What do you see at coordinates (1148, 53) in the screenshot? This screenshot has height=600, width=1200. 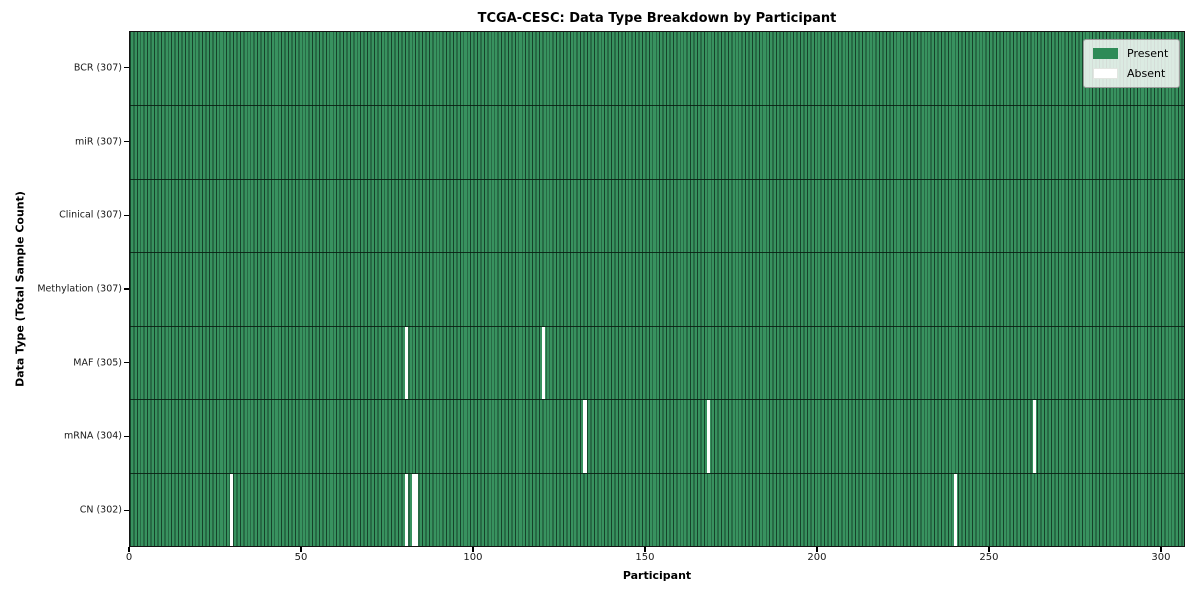 I see `legend-label-present: Present` at bounding box center [1148, 53].